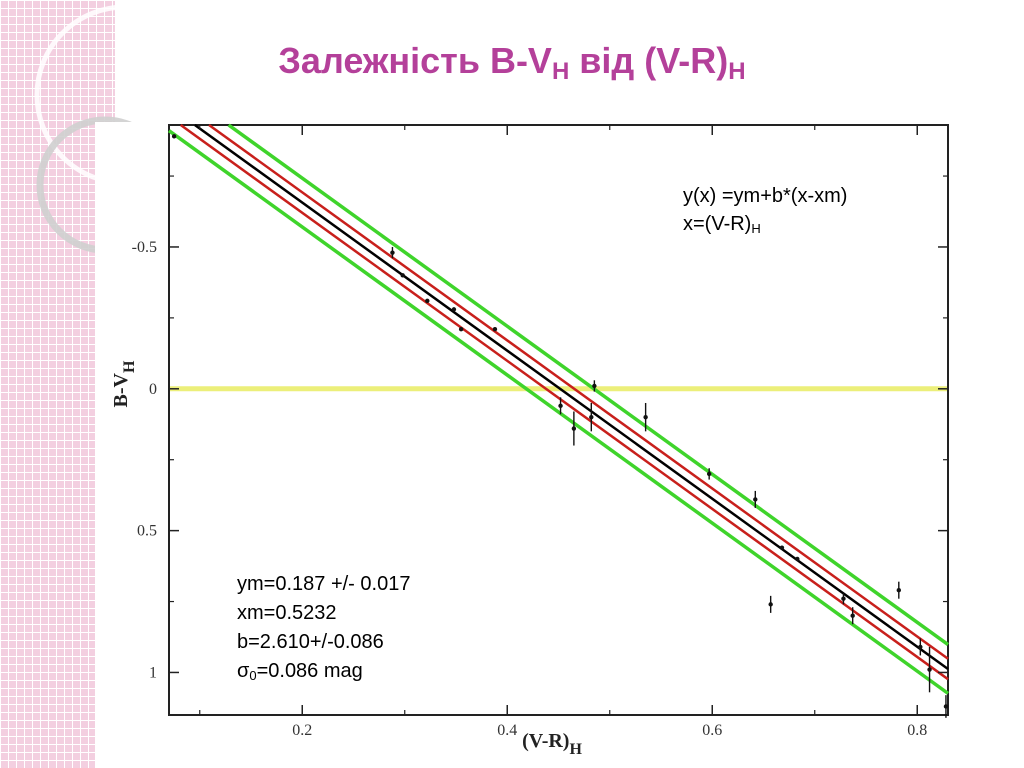 The height and width of the screenshot is (768, 1024). What do you see at coordinates (300, 671) in the screenshot?
I see `param-sigma: σ0=0.086 mag` at bounding box center [300, 671].